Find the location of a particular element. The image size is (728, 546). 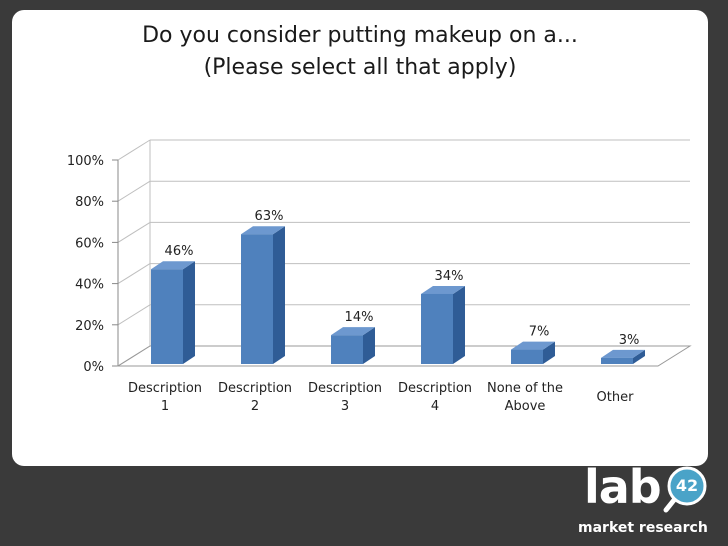

logo-lab-text: lab is located at coordinates (623, 487).